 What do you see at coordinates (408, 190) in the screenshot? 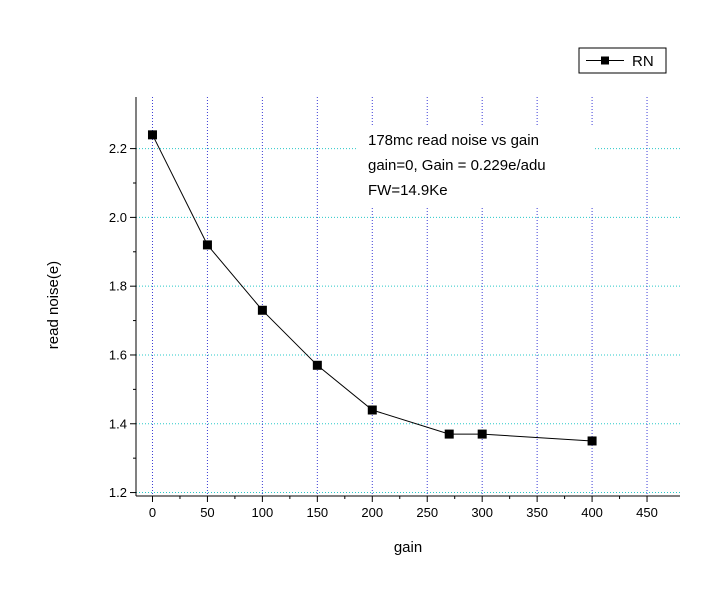
I see `annotation-line-3: FW=14.9Ke` at bounding box center [408, 190].